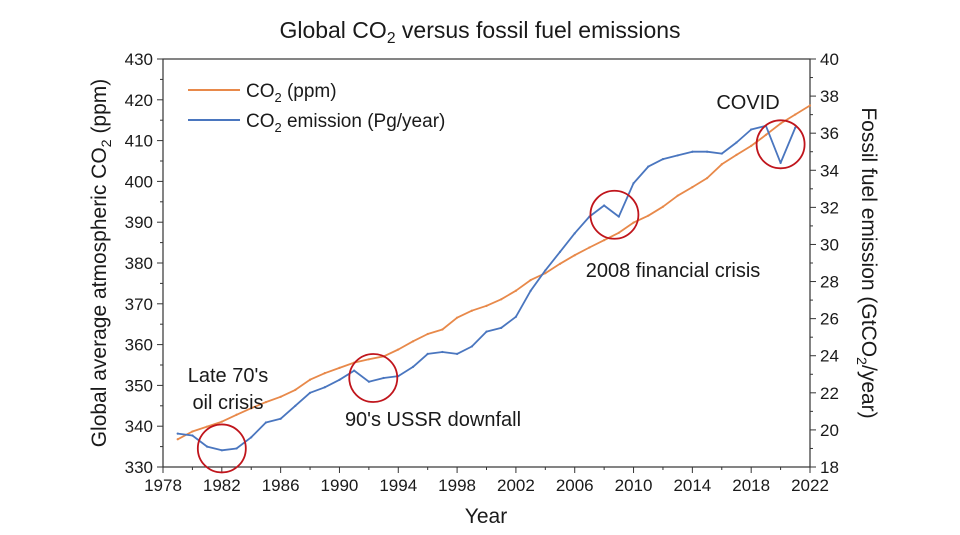  Describe the element at coordinates (340, 485) in the screenshot. I see `x-tick-label: 1990` at that location.